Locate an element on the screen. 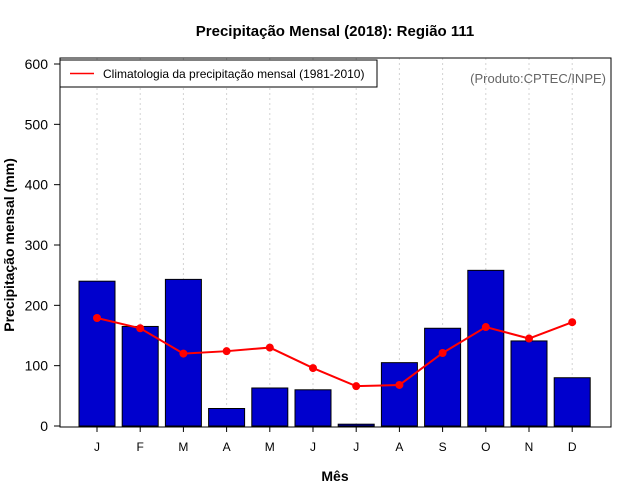 This screenshot has width=640, height=500. y-tick-label: 600 is located at coordinates (37, 64).